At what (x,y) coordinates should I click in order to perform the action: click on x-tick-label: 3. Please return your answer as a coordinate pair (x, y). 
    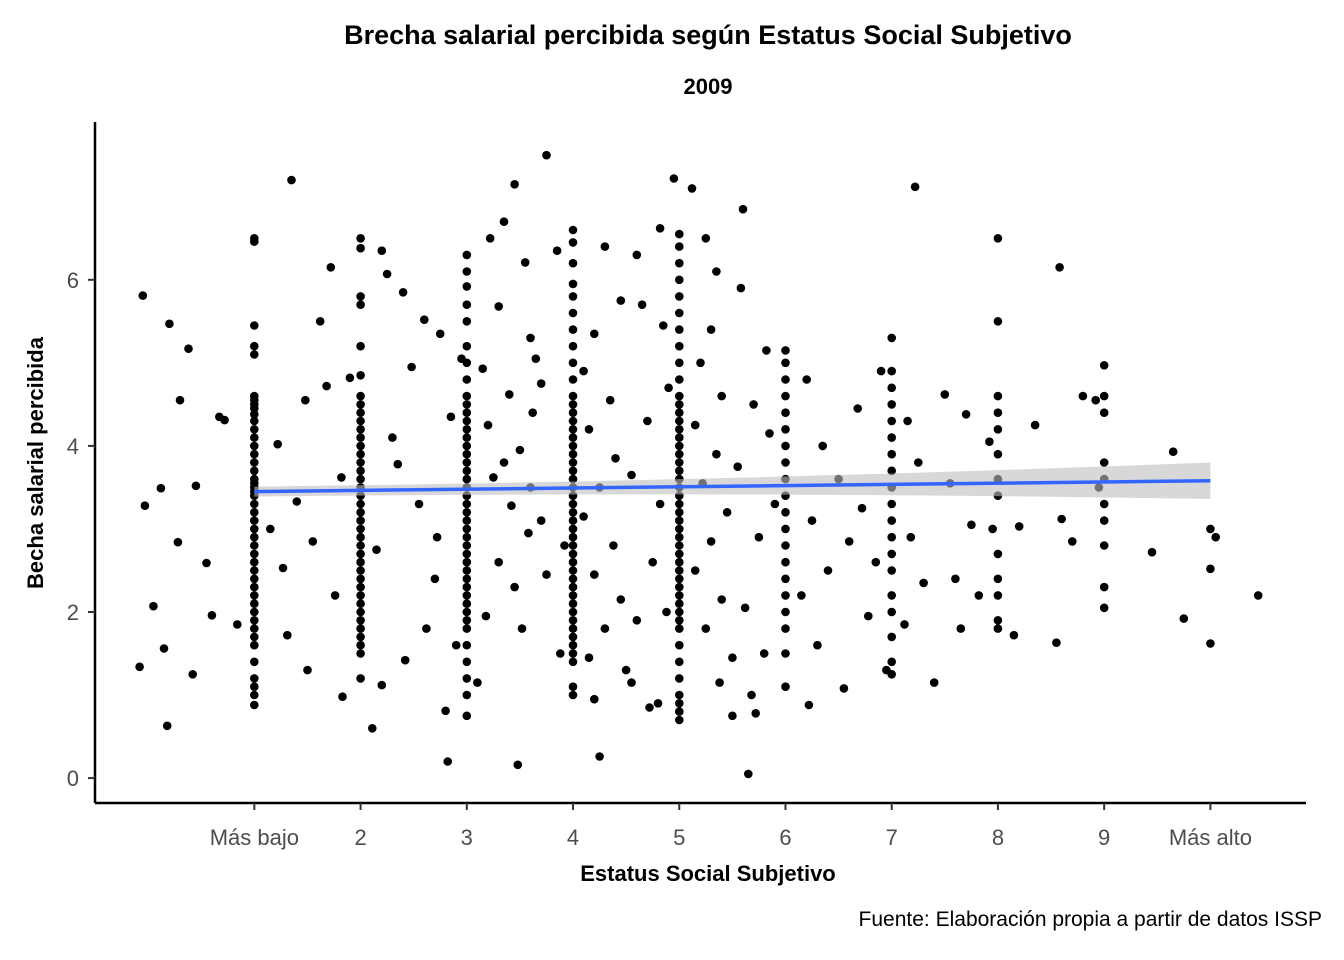
    Looking at the image, I should click on (467, 837).